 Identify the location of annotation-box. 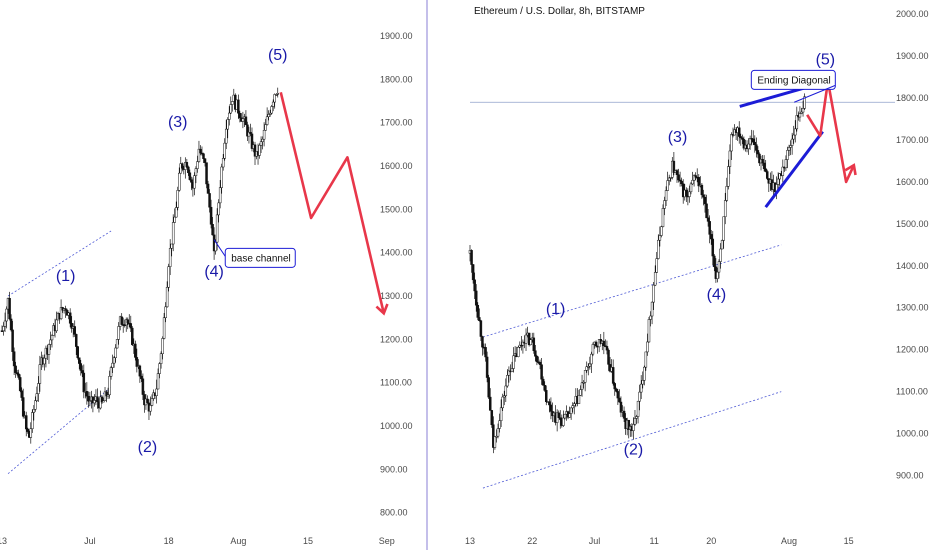
(260, 257).